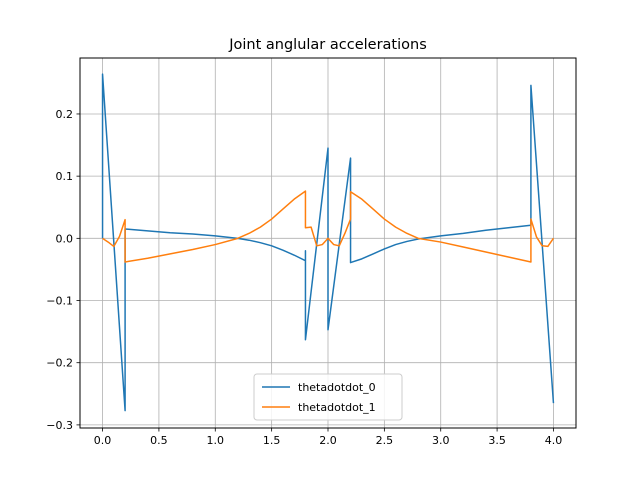 This screenshot has width=640, height=484. Describe the element at coordinates (337, 387) in the screenshot. I see `legend-label: thetadotdot_0` at that location.